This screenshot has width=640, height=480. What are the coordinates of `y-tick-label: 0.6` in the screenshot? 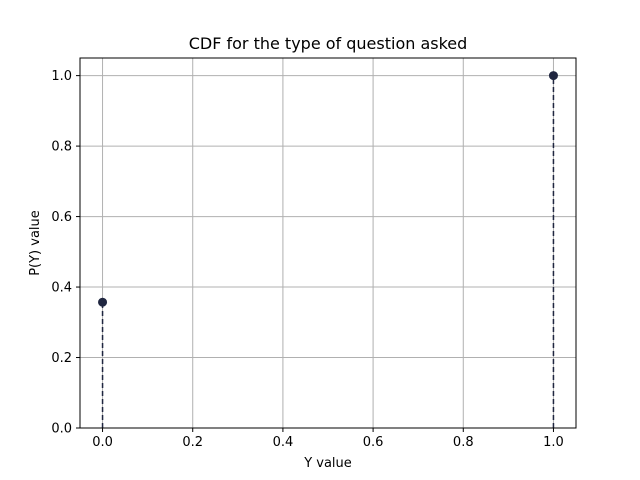 It's located at (61, 217).